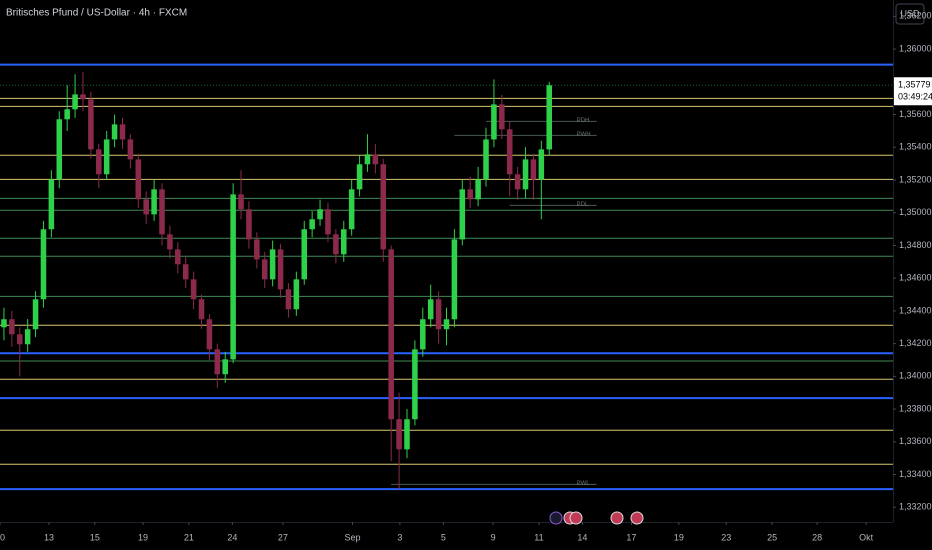 The width and height of the screenshot is (932, 550). Describe the element at coordinates (352, 537) in the screenshot. I see `x-tick-label: Sep` at that location.